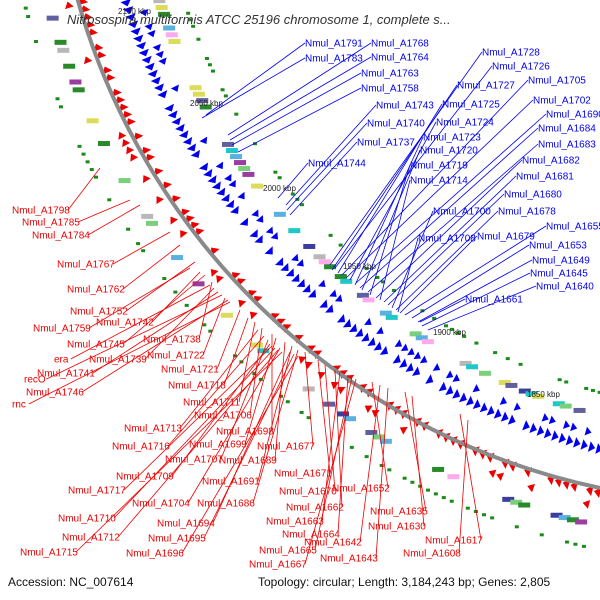 The image size is (600, 600). Describe the element at coordinates (97, 491) in the screenshot. I see `gene-label: Nmul_A1717` at that location.